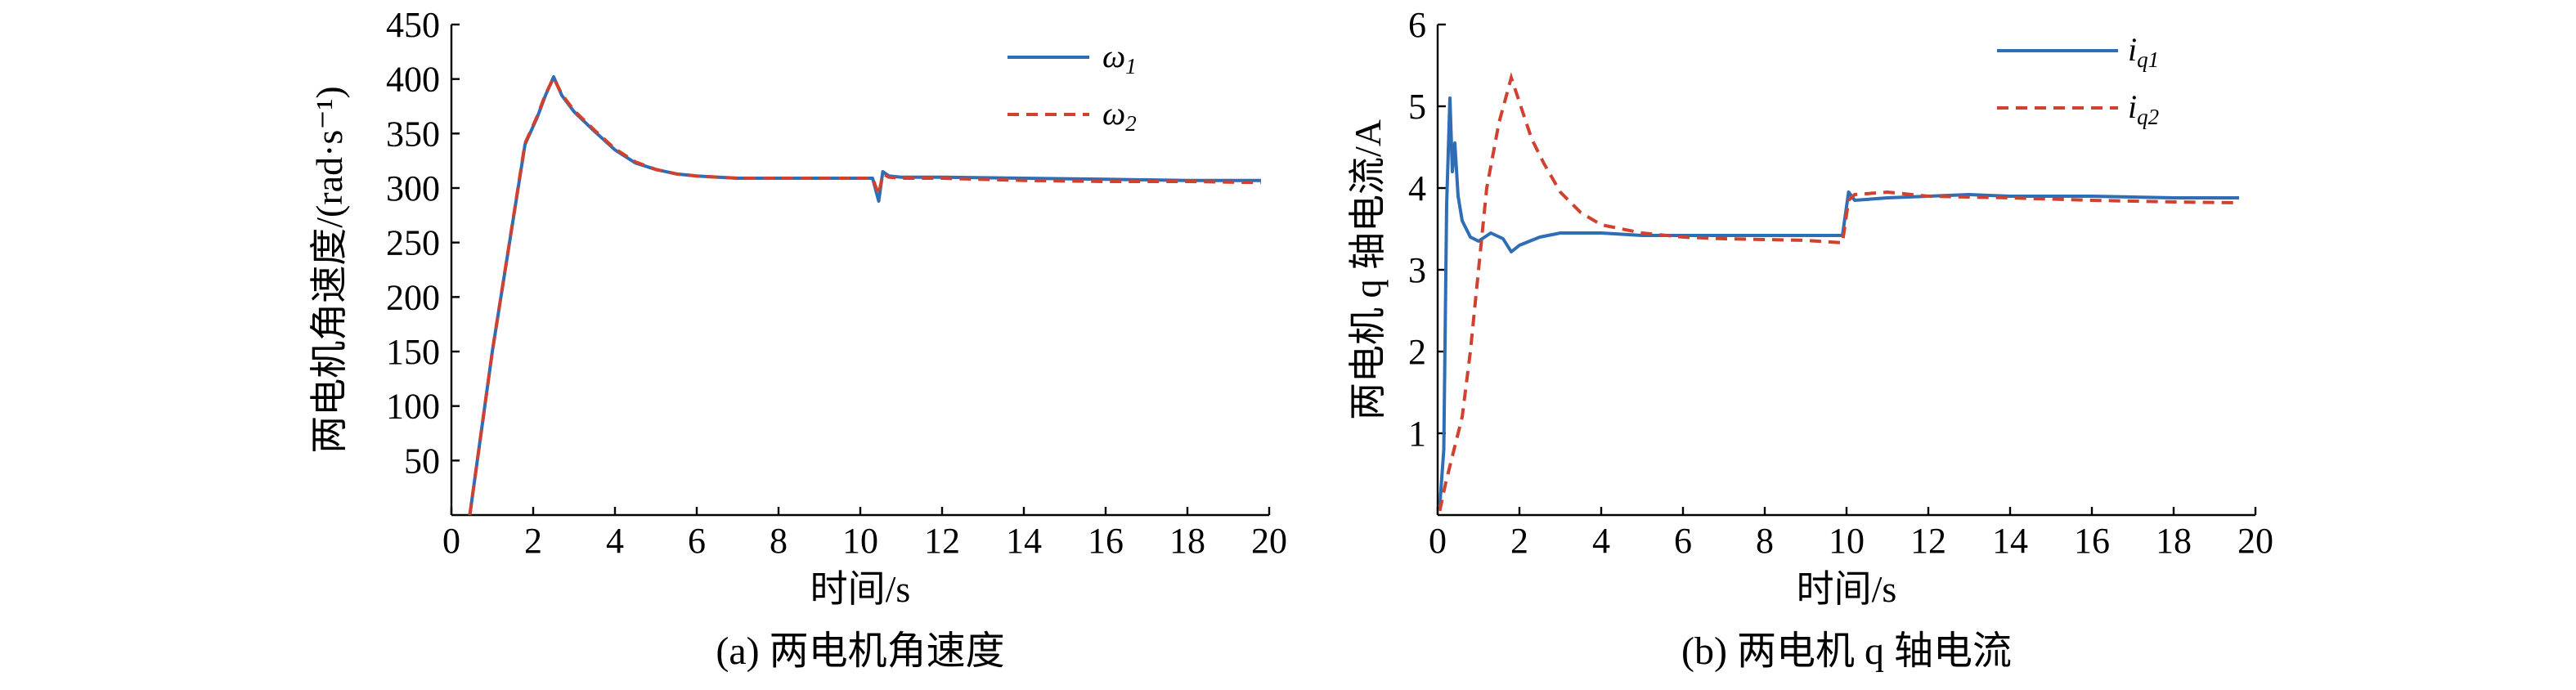  I want to click on panel-a-caption: (a) 两电机角速度, so click(860, 651).